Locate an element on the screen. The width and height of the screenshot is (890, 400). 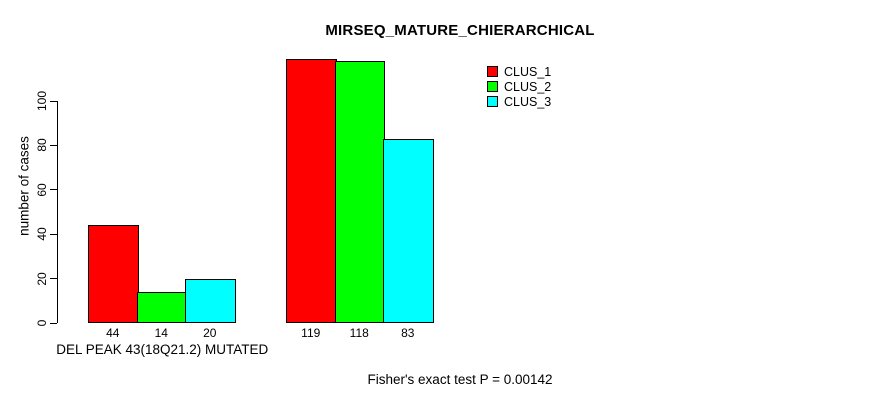
chart-title: MIRSEQ_MATURE_CHIERARCHICAL is located at coordinates (460, 30).